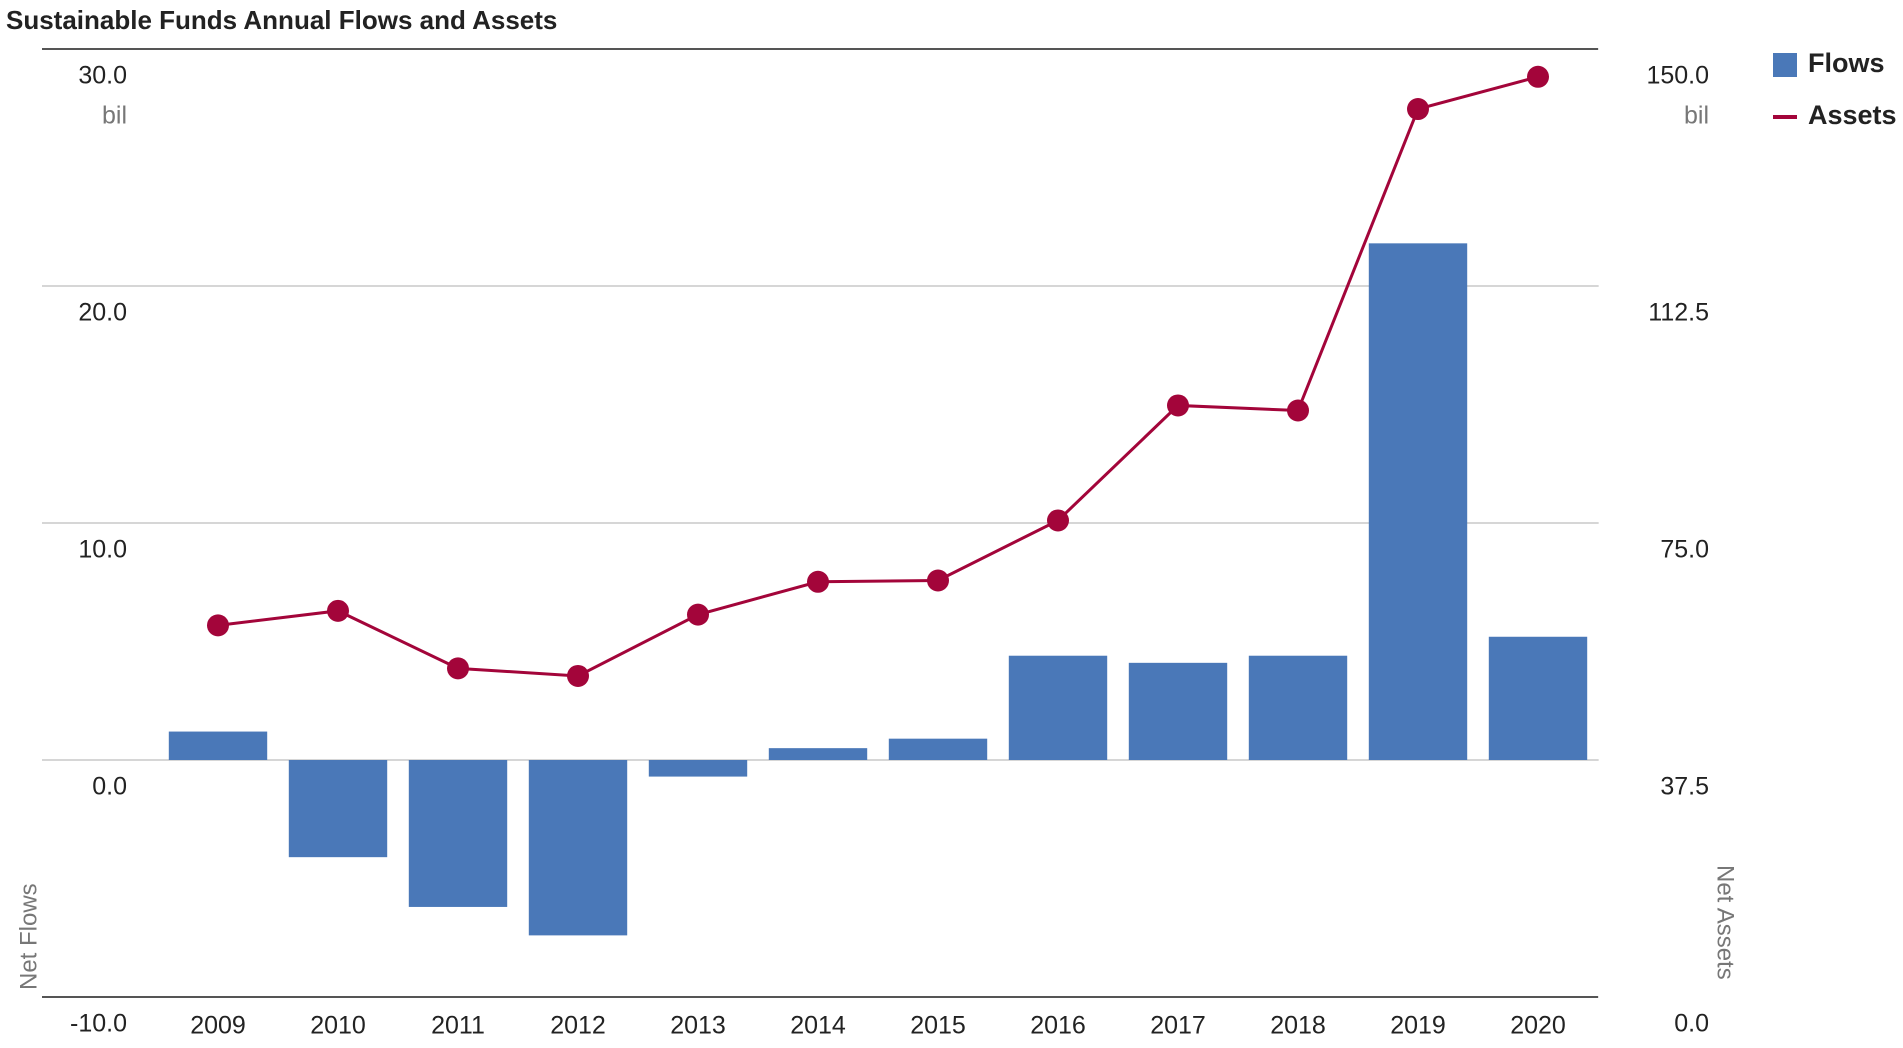  I want to click on y-tick-label: -10.0, so click(98, 1024).